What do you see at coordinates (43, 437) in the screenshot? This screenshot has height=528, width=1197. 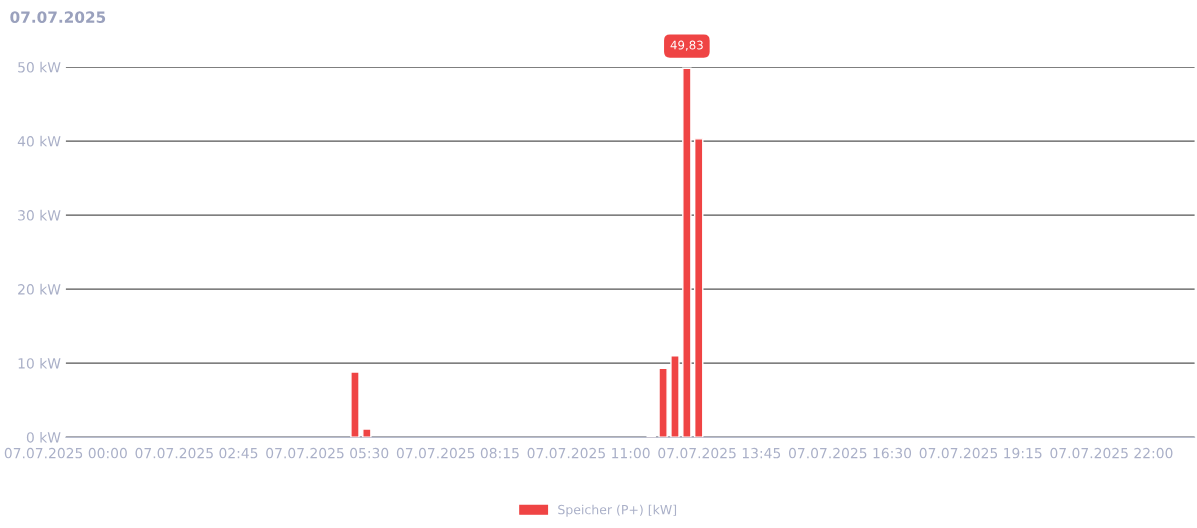 I see `y-tick-label: 0 kW` at bounding box center [43, 437].